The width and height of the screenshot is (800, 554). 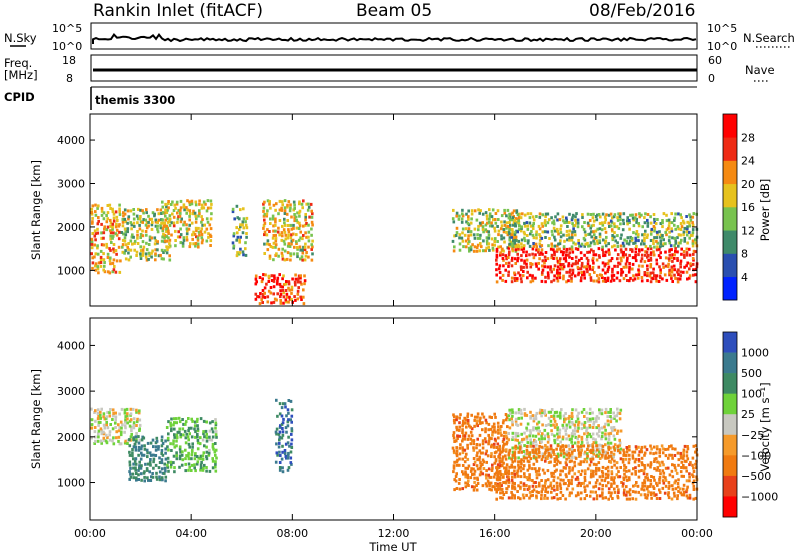 What do you see at coordinates (722, 46) in the screenshot?
I see `nsearch-tick-low: 10^0` at bounding box center [722, 46].